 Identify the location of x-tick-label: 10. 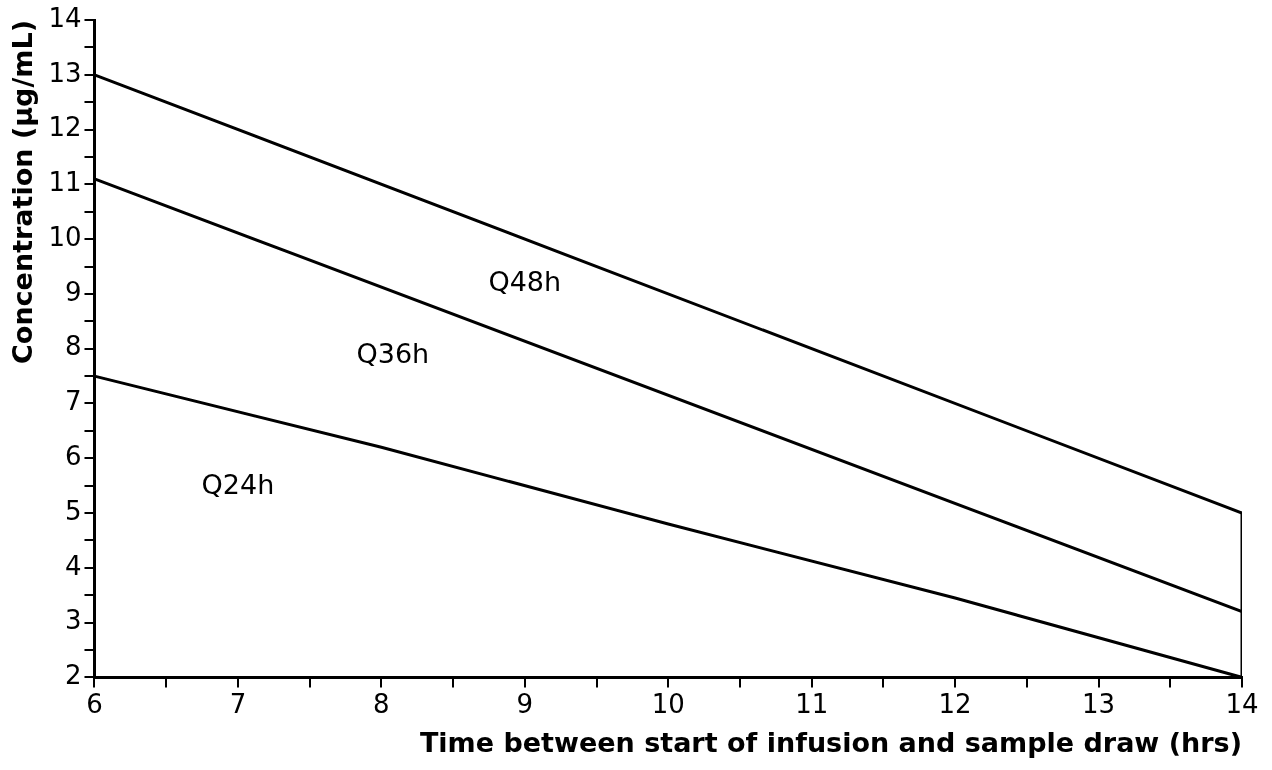
(668, 703).